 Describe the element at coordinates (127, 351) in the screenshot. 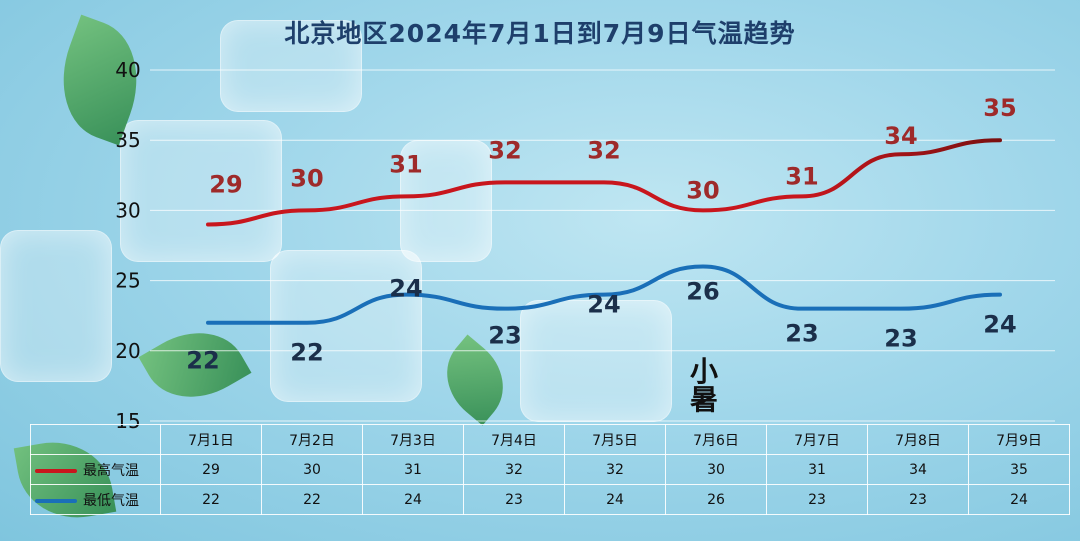

I see `y-tick-label: 20` at that location.